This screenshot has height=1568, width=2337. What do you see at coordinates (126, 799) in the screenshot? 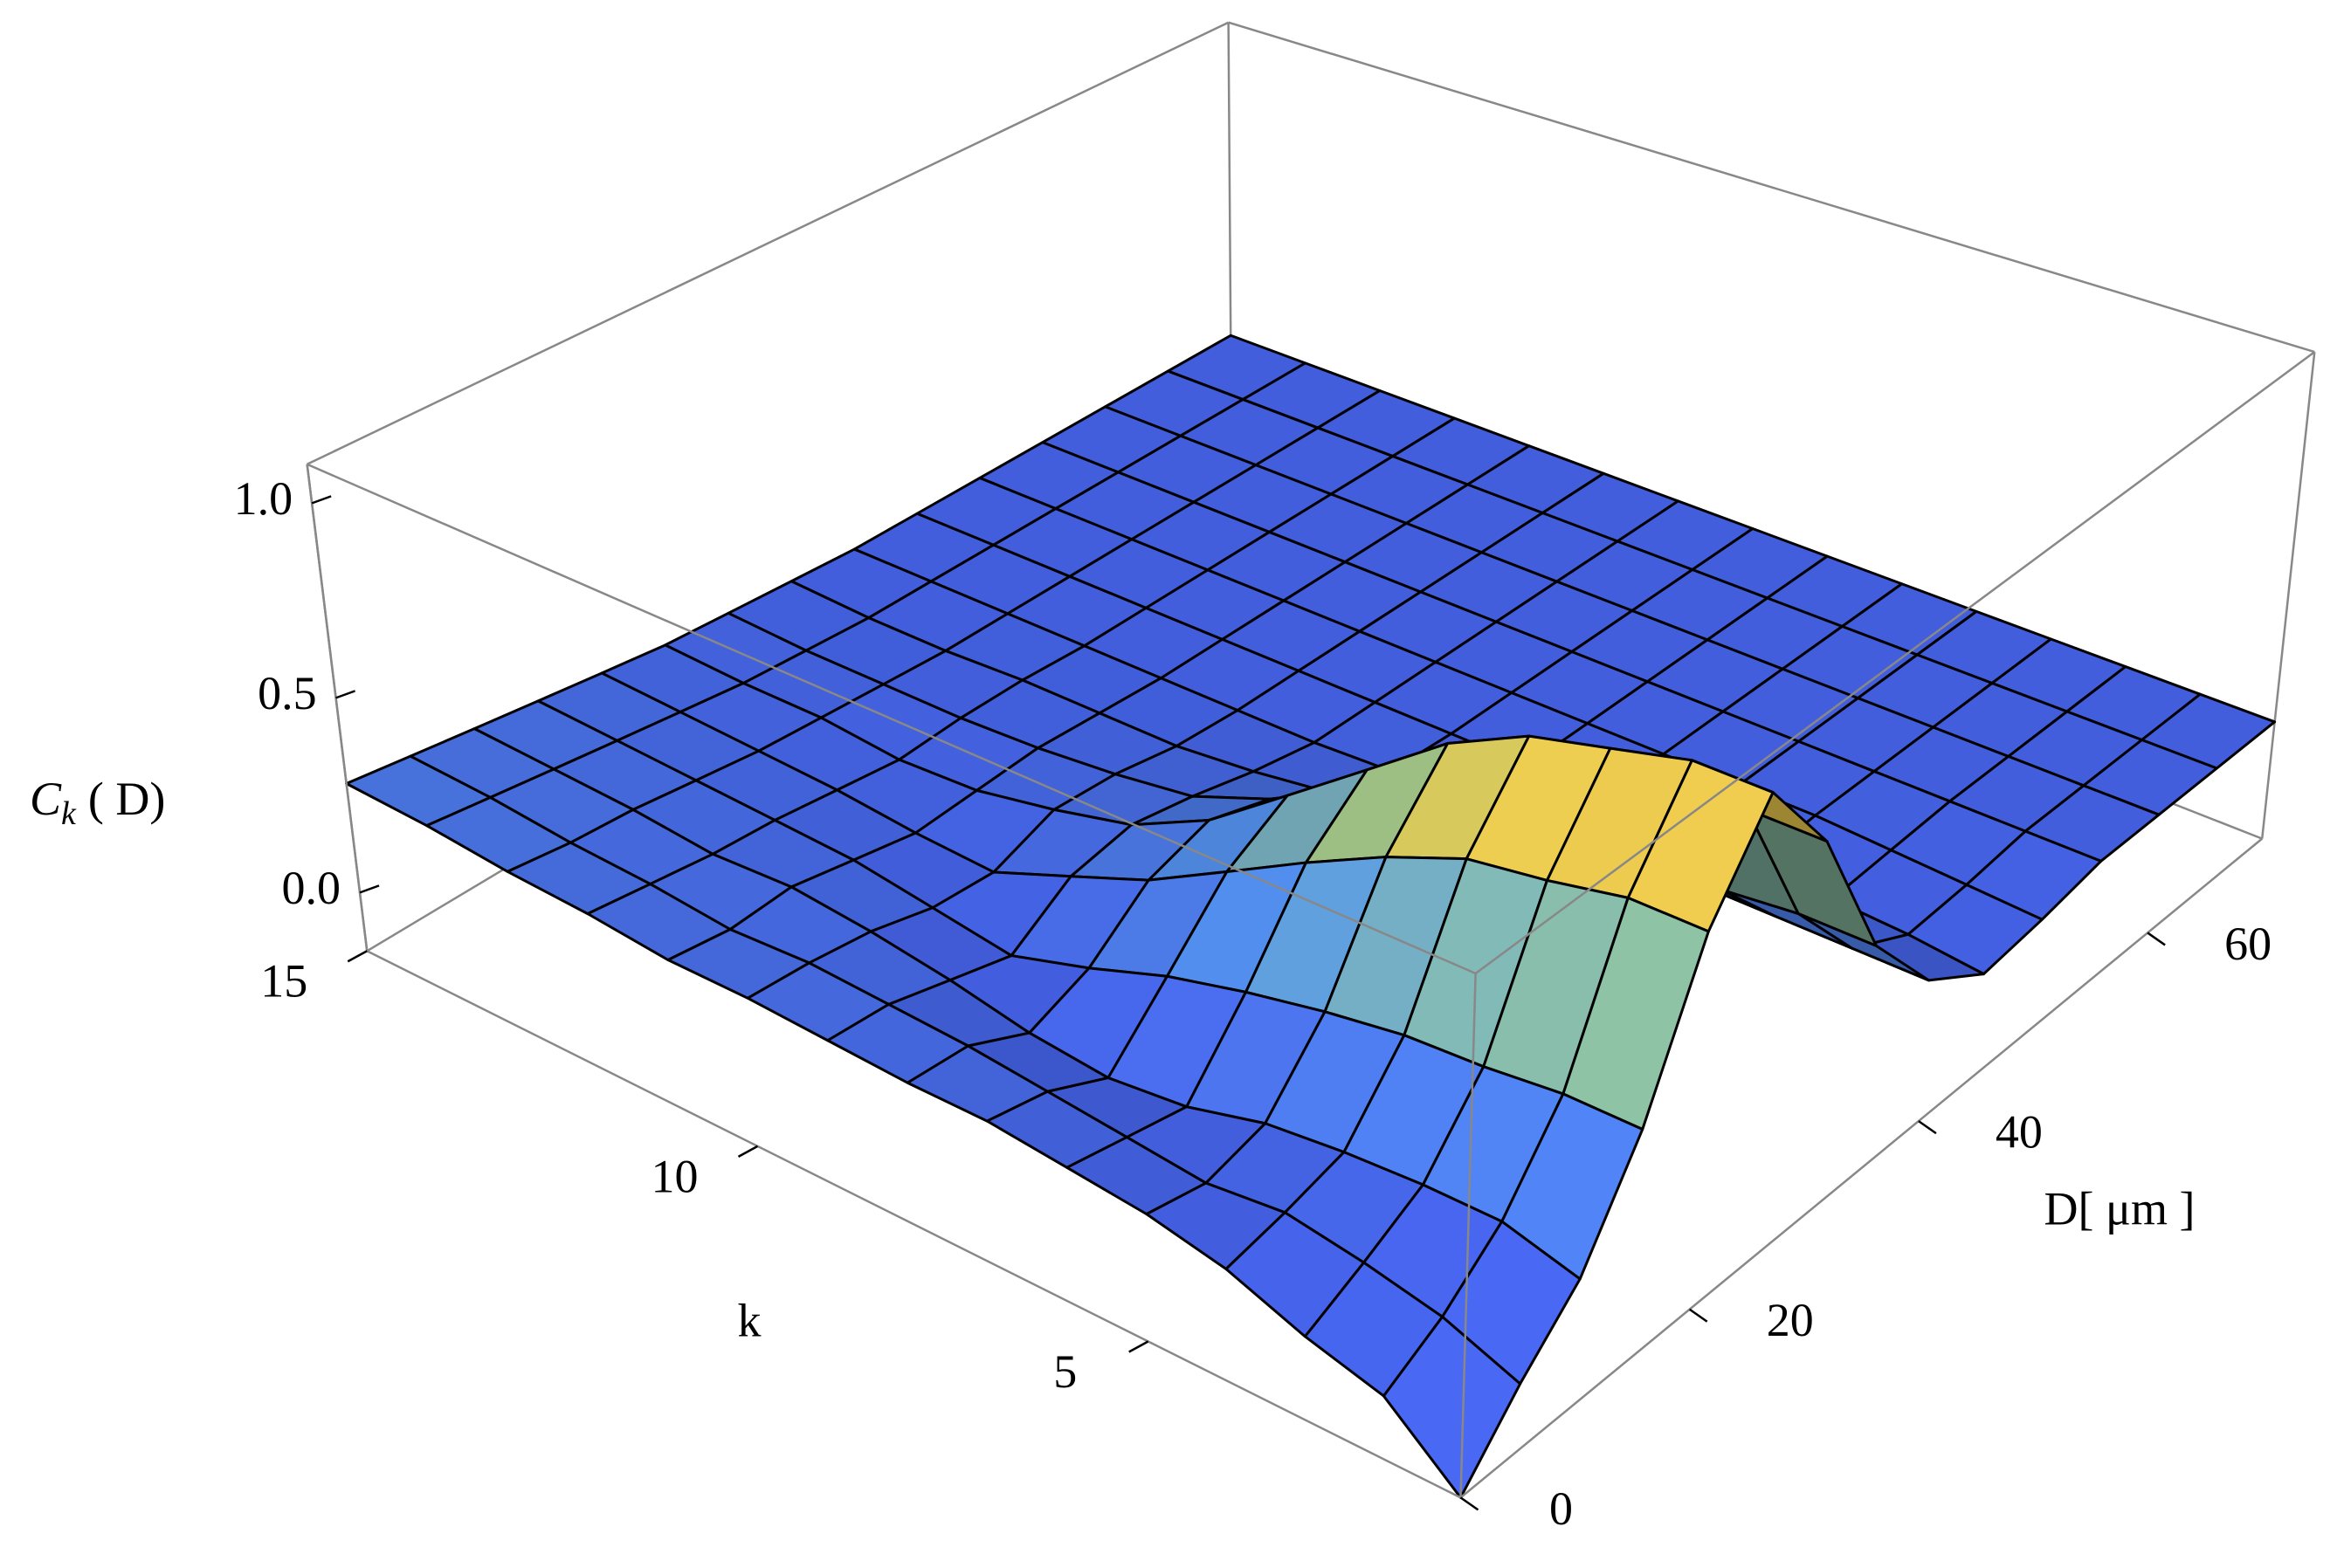
I see `z-label-tail: ( D)` at bounding box center [126, 799].